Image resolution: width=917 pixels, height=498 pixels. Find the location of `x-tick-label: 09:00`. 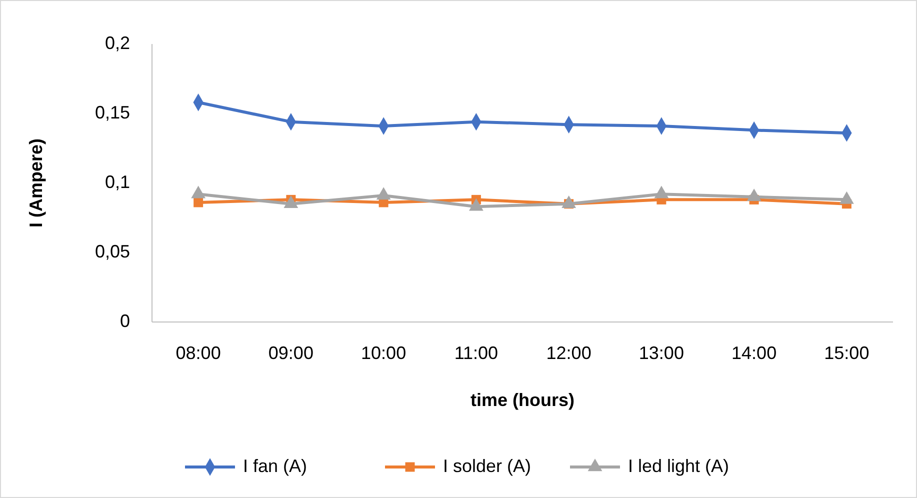

x-tick-label: 09:00 is located at coordinates (291, 353).